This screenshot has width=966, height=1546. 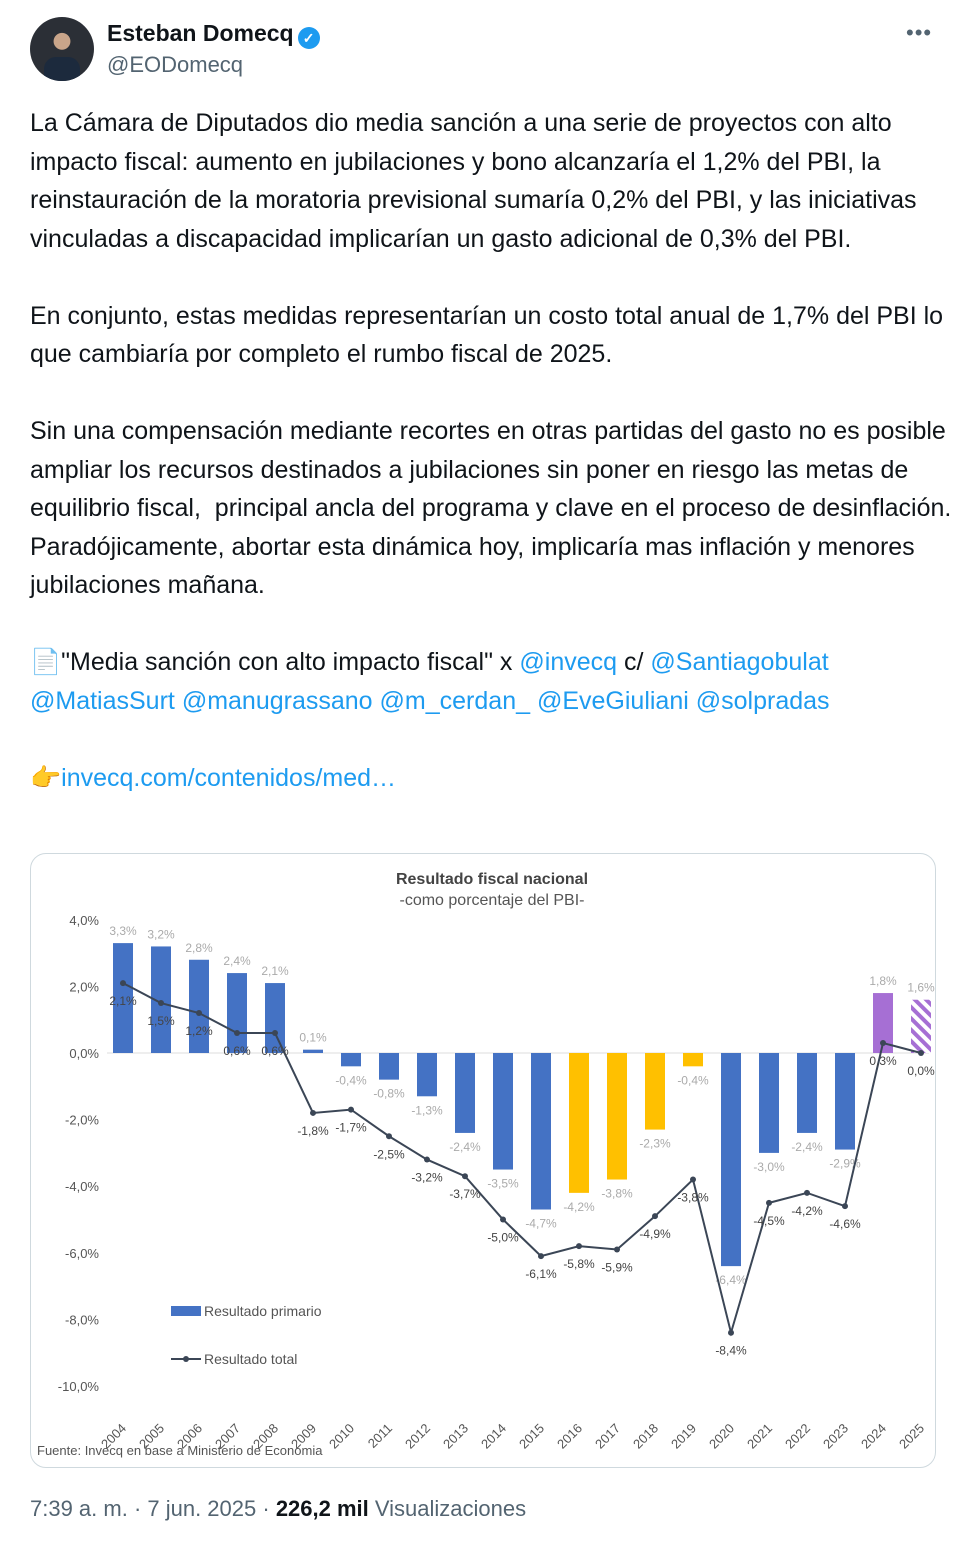 What do you see at coordinates (919, 32) in the screenshot?
I see `more-horizontal-icon: •••` at bounding box center [919, 32].